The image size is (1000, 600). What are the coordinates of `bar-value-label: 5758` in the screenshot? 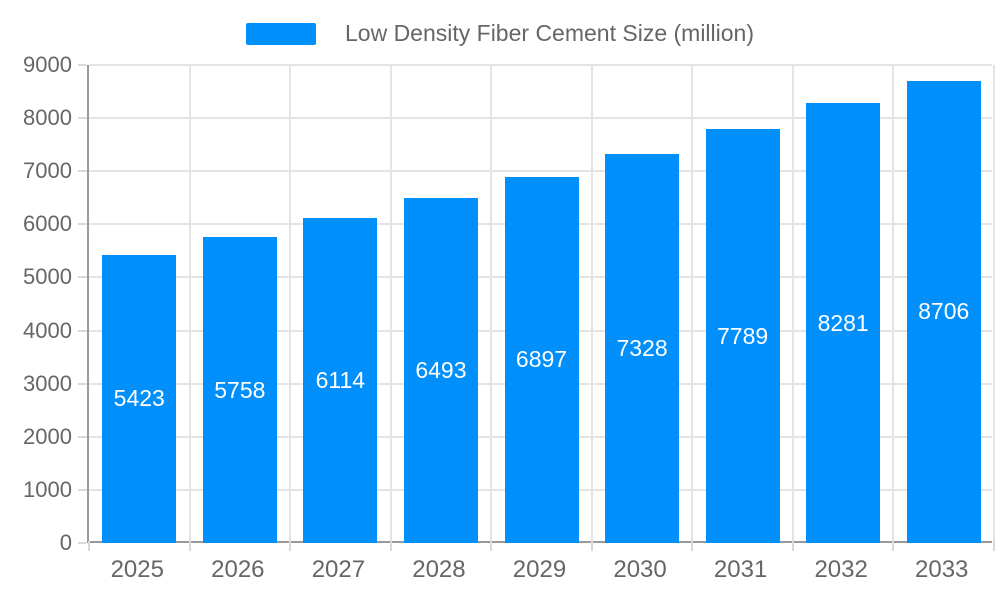 It's located at (240, 389).